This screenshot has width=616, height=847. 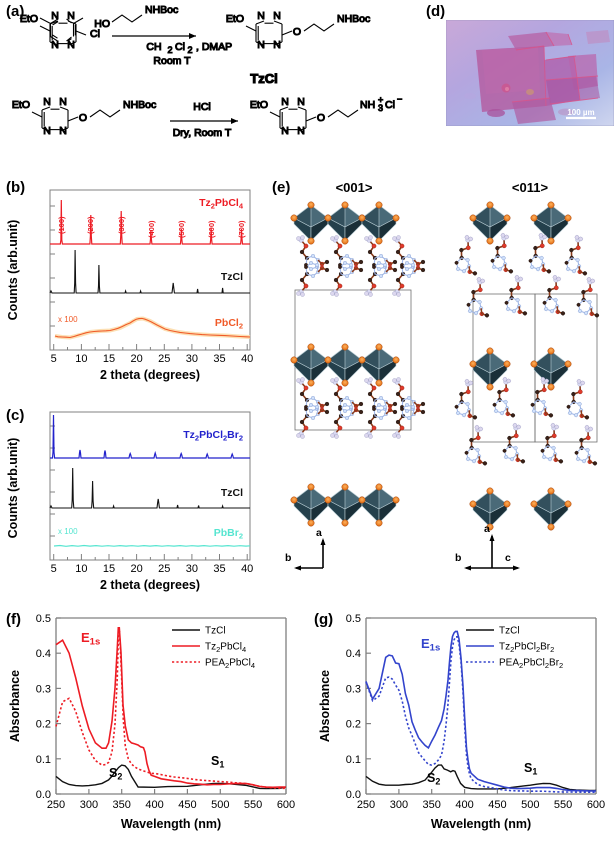 I want to click on panel-g-xlabel: Wavelength (nm), so click(x=481, y=824).